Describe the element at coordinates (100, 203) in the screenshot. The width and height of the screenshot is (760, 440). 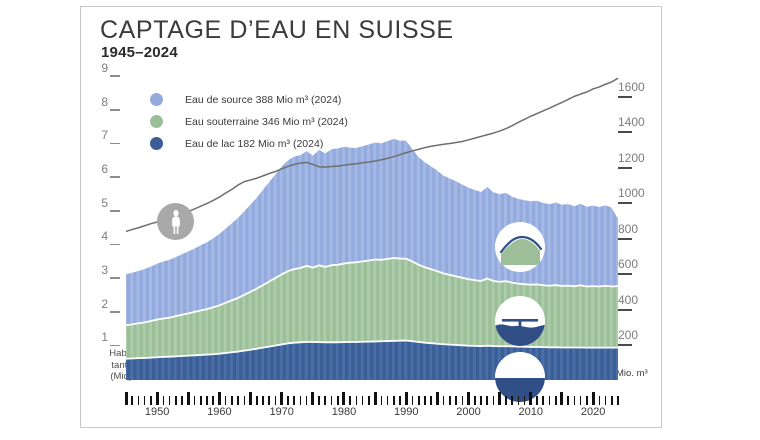
I see `y-axis-left-tick-5: 5` at that location.